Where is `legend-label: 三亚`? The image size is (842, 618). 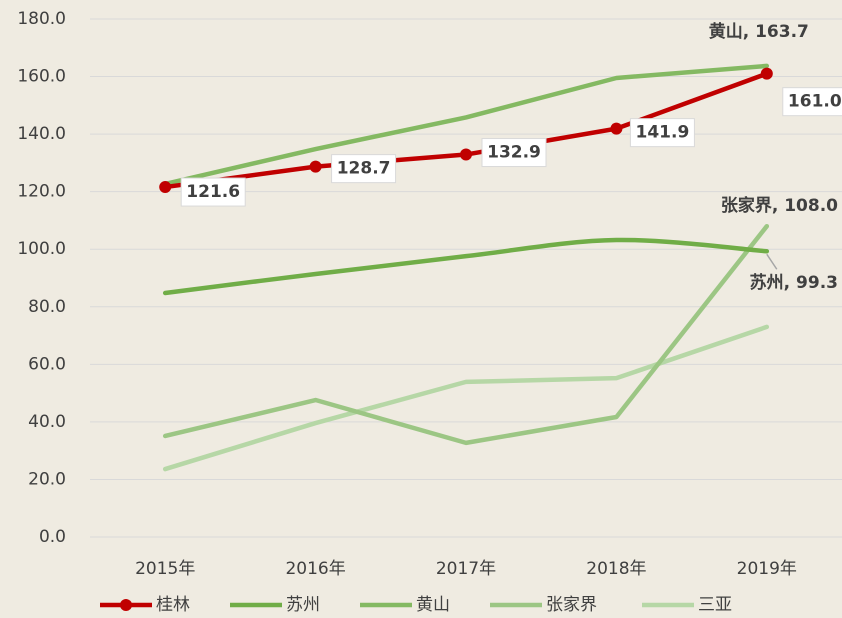
legend-label: 三亚 is located at coordinates (715, 605).